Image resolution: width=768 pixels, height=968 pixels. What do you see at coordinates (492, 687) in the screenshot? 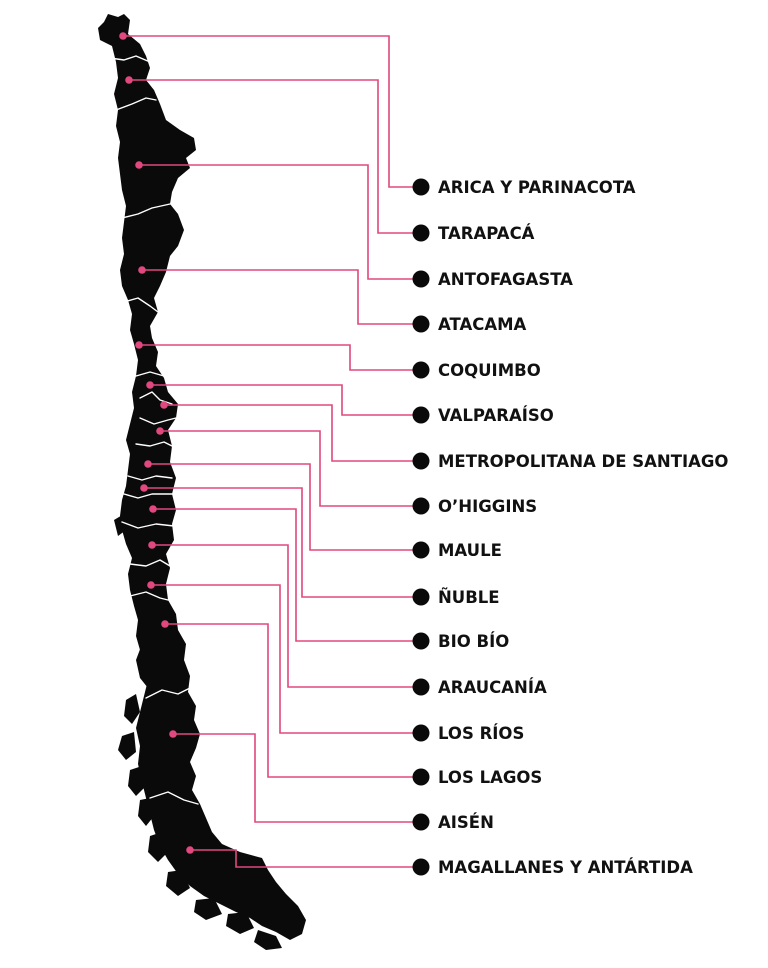
I see `label-araucania: ARAUCANÍA` at bounding box center [492, 687].